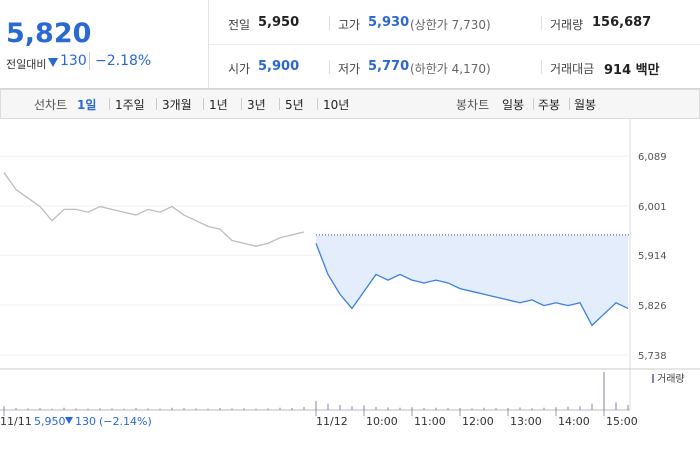 The image size is (700, 450). Describe the element at coordinates (89, 61) in the screenshot. I see `divider` at that location.